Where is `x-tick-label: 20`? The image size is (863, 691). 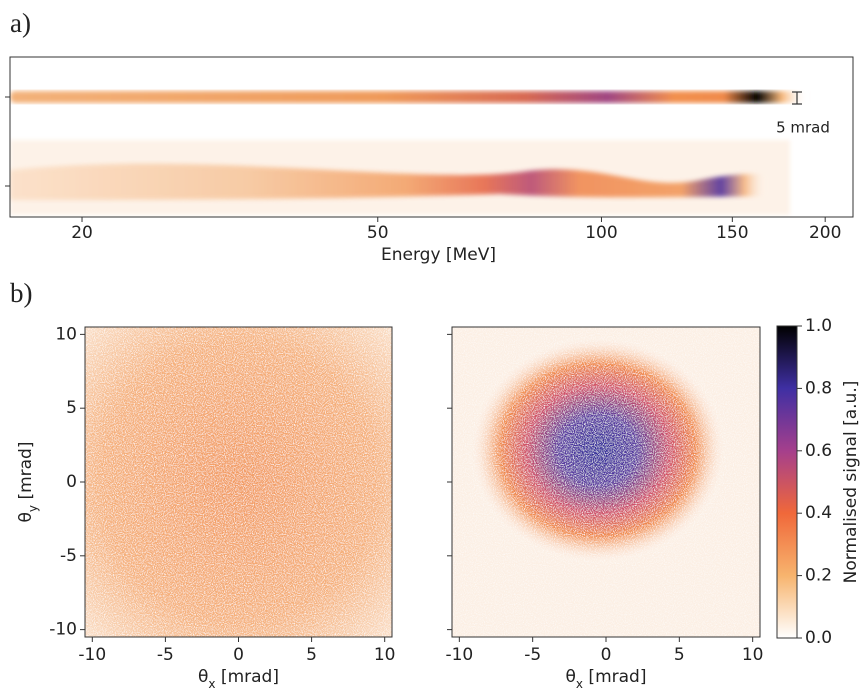
x-tick-label: 20 is located at coordinates (82, 233).